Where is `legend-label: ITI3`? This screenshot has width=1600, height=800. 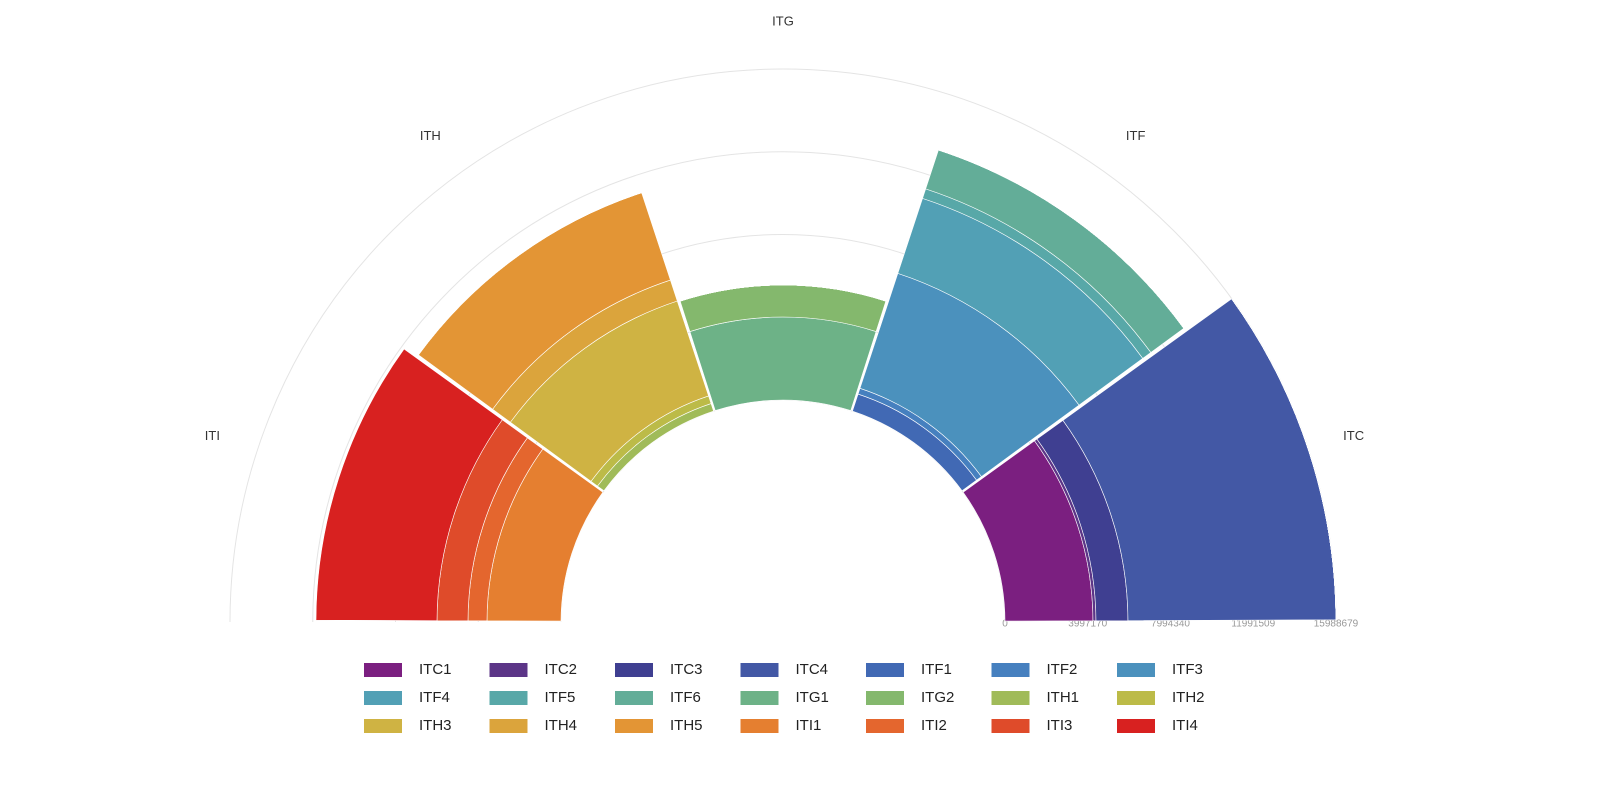 legend-label: ITI3 is located at coordinates (1060, 725).